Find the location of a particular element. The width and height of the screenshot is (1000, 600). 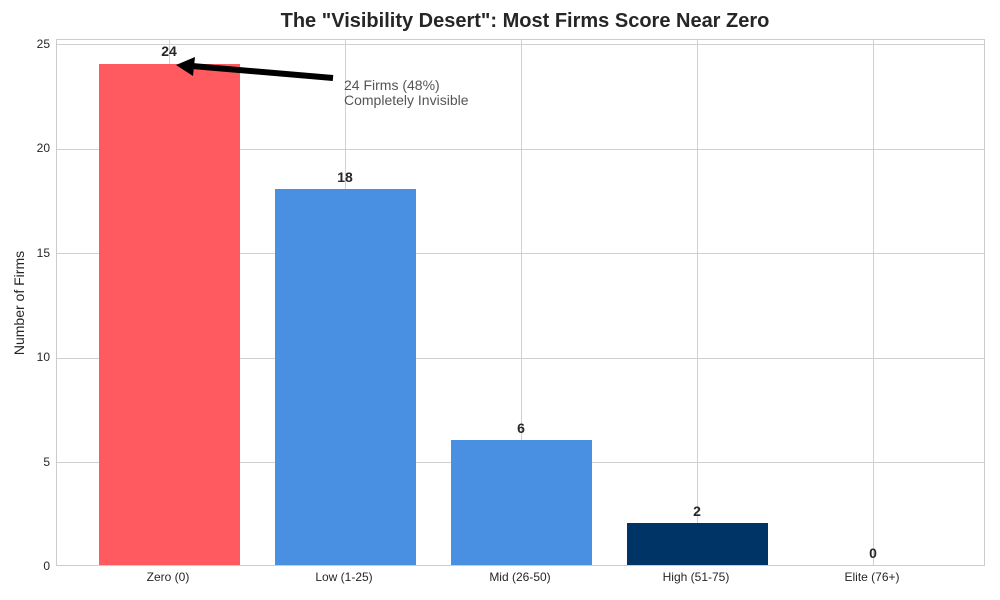

bar-zero is located at coordinates (169, 314).